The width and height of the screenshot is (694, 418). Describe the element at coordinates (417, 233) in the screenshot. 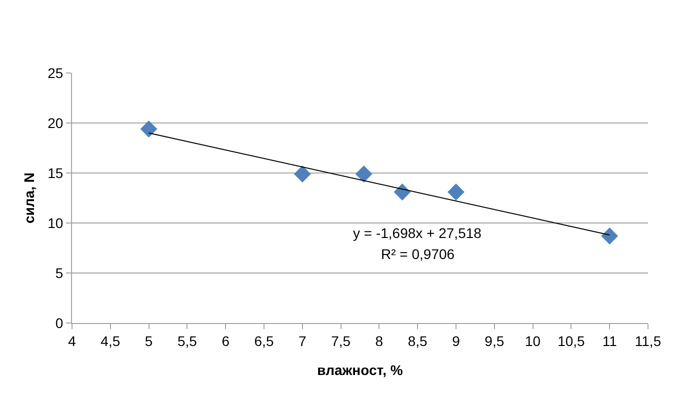

I see `annotation: y = -1,698x + 27,518` at that location.